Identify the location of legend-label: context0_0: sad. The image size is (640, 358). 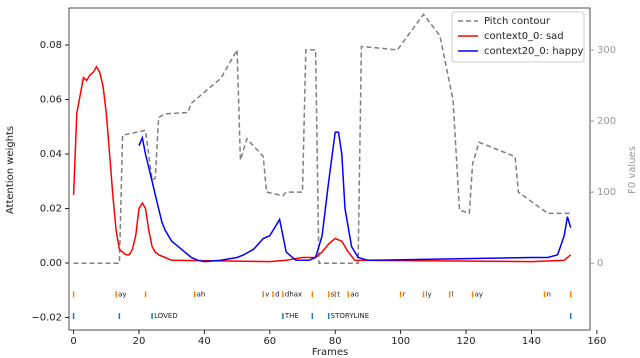
(524, 36).